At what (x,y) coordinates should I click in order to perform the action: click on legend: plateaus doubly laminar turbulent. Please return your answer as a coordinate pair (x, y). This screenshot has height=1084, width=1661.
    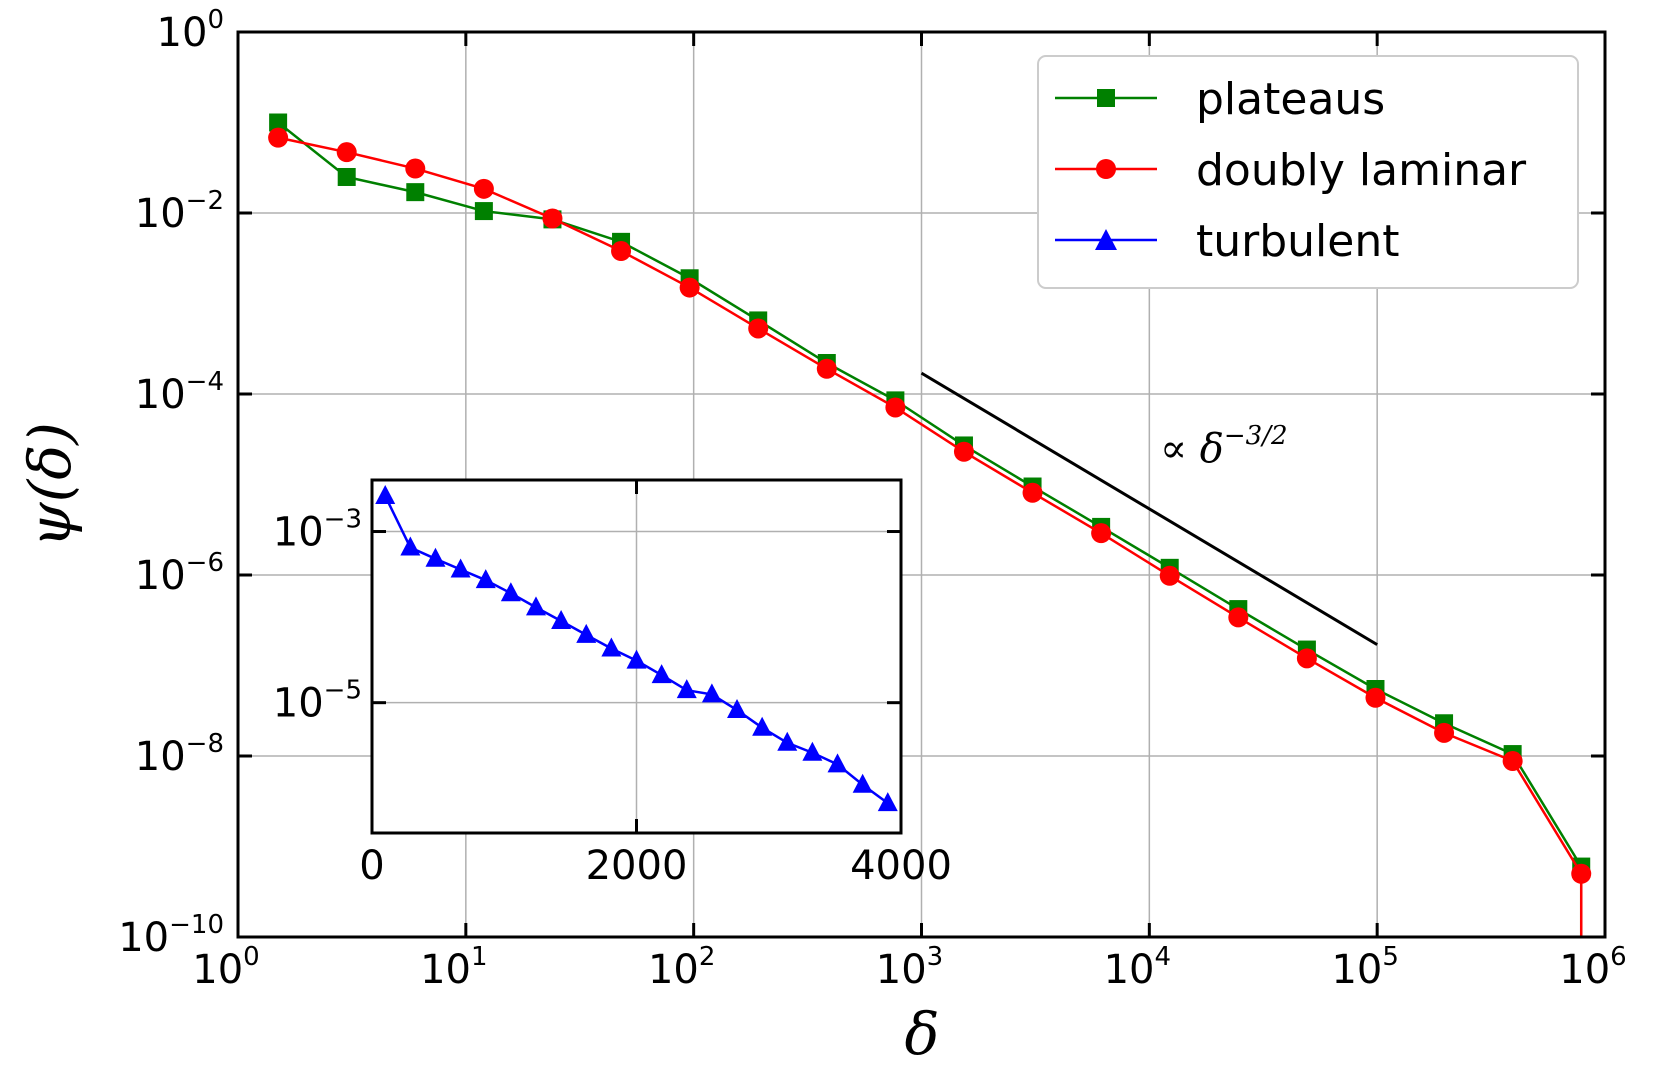
    Looking at the image, I should click on (1308, 172).